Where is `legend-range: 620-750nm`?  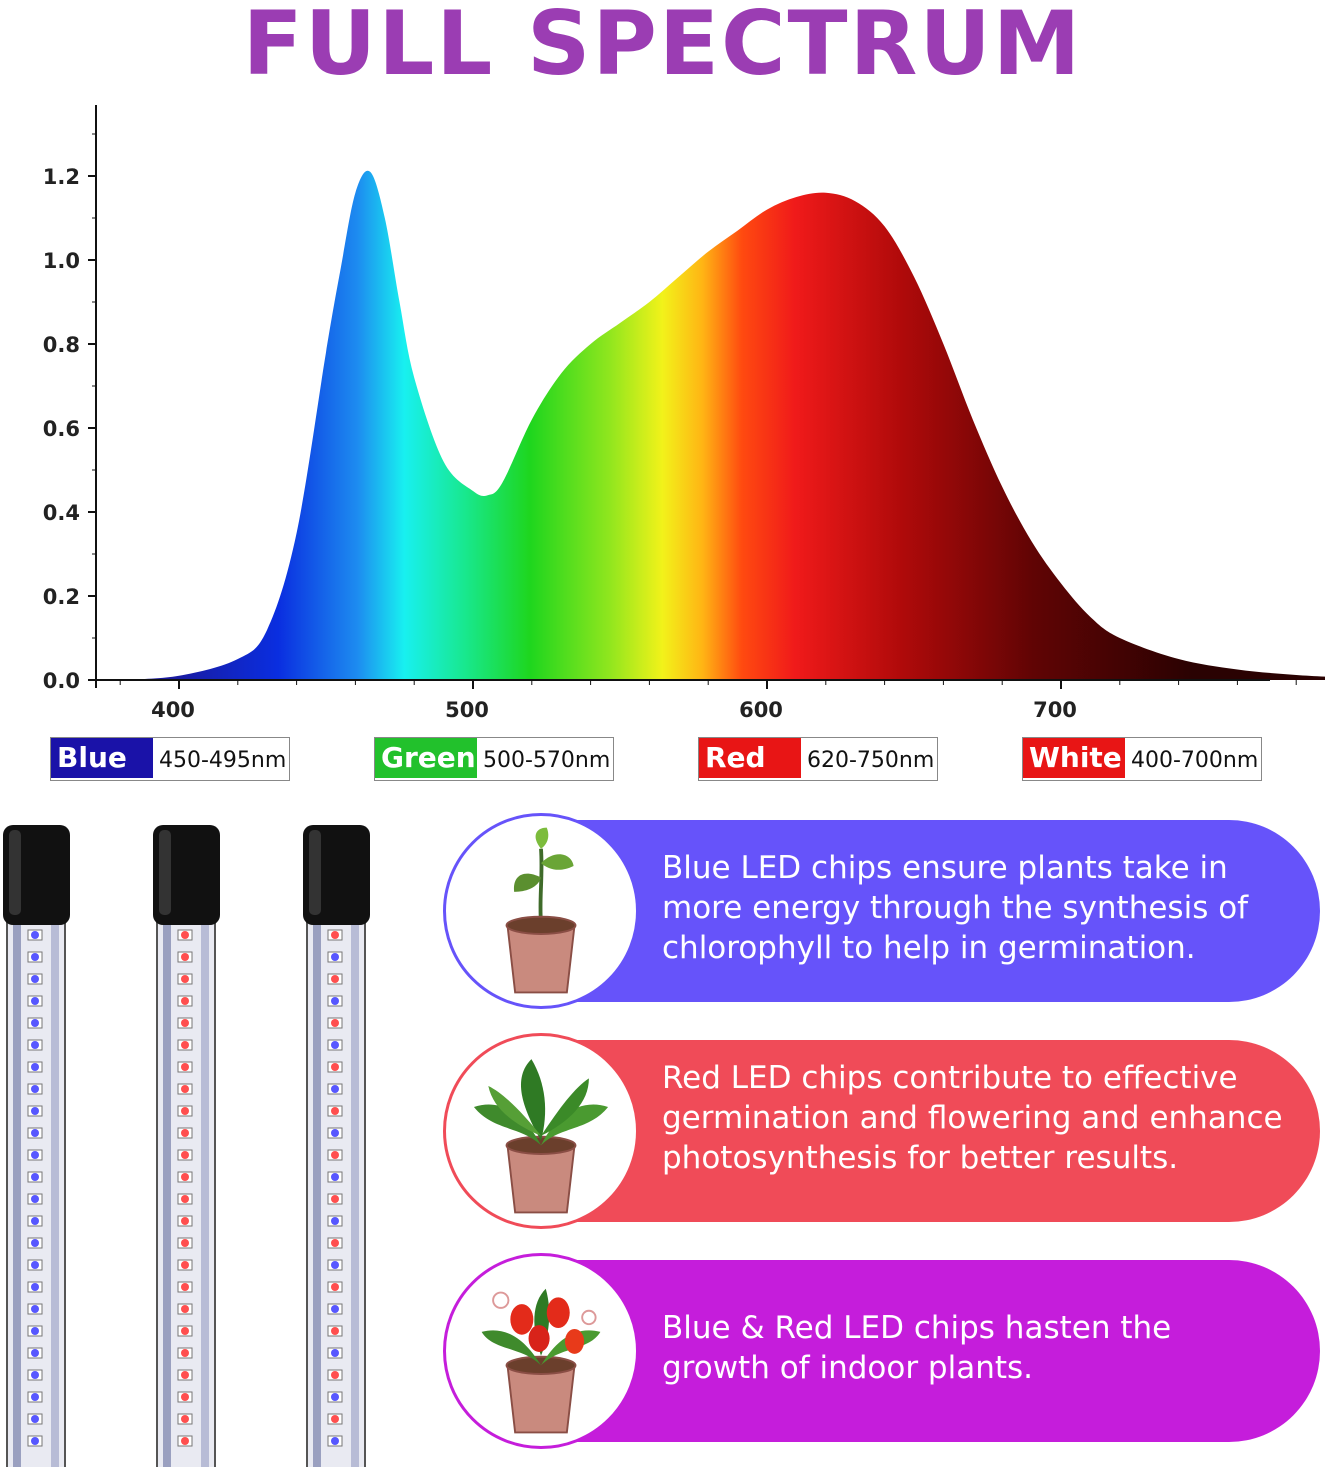
legend-range: 620-750nm is located at coordinates (871, 760).